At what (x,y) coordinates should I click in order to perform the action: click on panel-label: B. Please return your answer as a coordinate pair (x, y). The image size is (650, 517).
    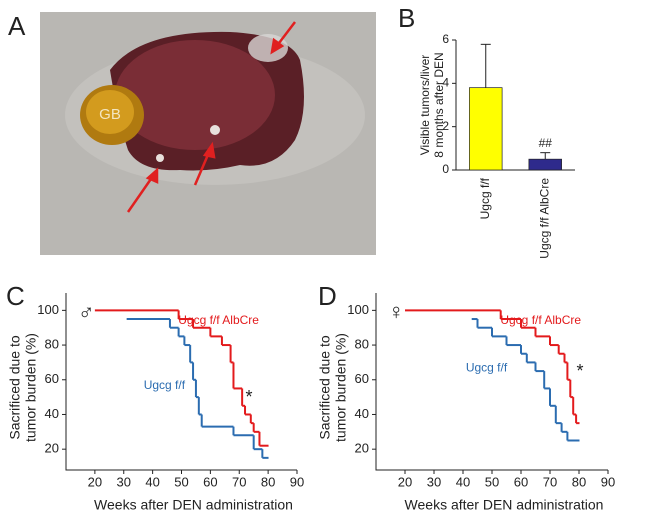
    Looking at the image, I should click on (406, 18).